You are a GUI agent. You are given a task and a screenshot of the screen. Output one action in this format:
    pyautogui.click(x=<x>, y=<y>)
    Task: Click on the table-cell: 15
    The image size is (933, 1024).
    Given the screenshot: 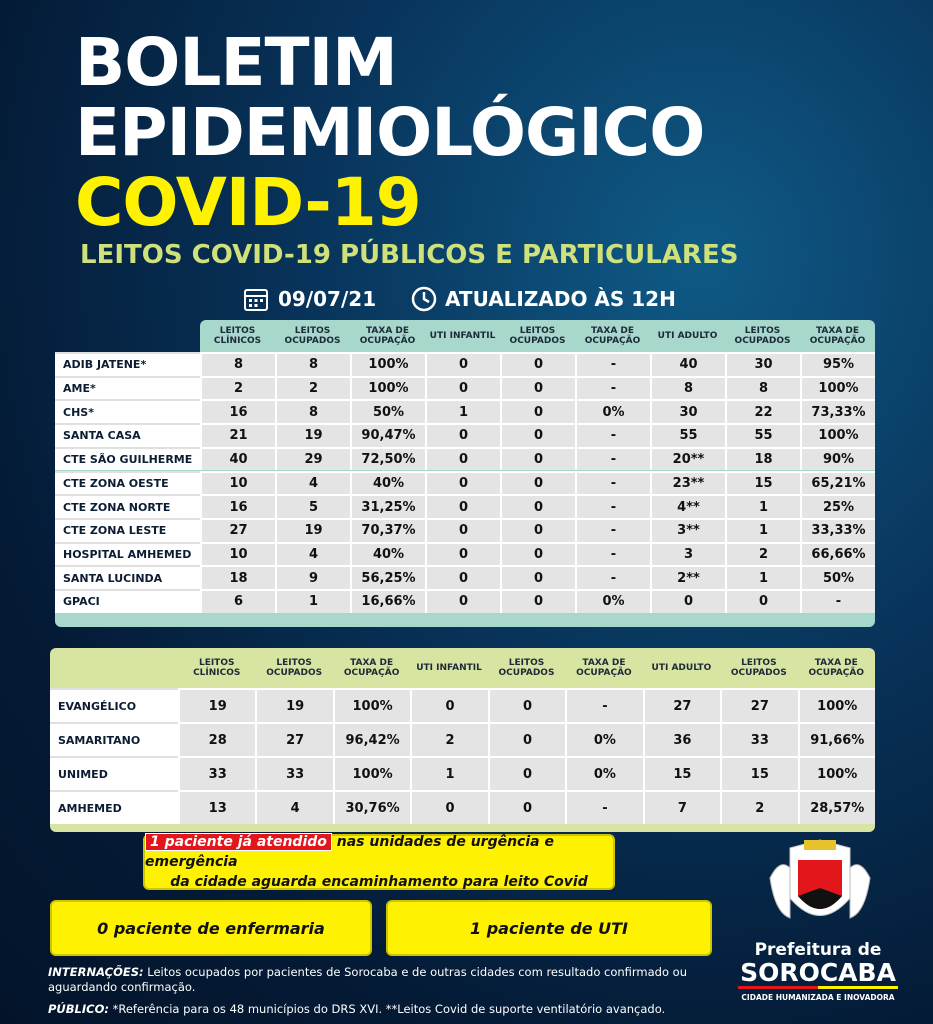 What is the action you would take?
    pyautogui.click(x=681, y=773)
    